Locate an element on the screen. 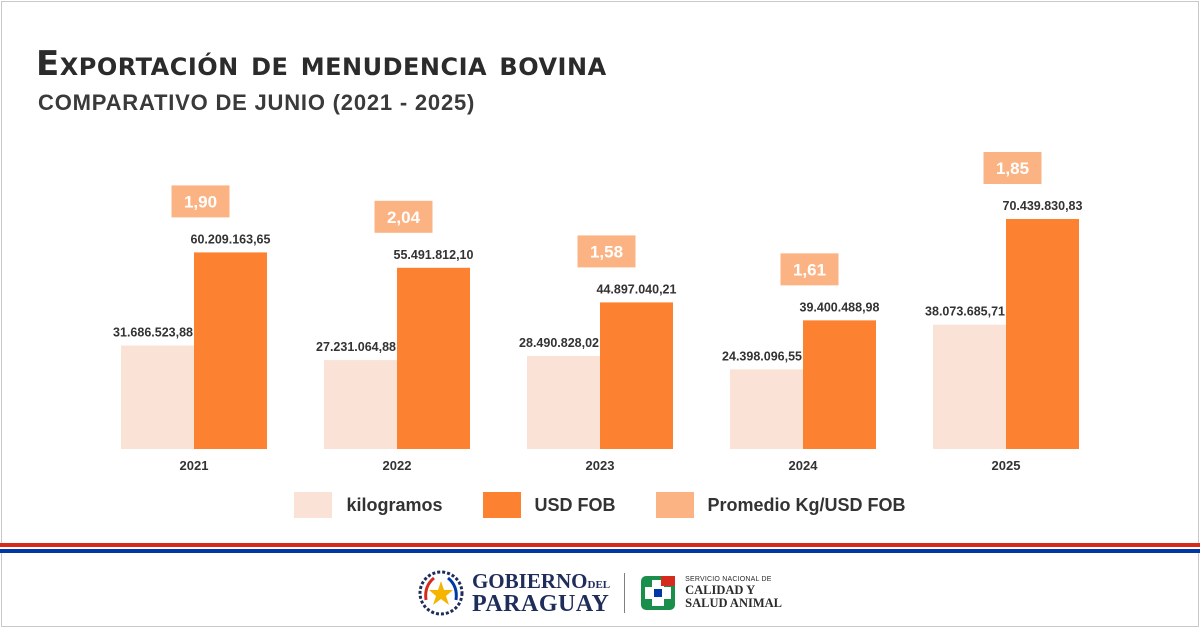 This screenshot has width=1200, height=628. label-kilogramos-2023: 28.490.828,02 is located at coordinates (559, 343).